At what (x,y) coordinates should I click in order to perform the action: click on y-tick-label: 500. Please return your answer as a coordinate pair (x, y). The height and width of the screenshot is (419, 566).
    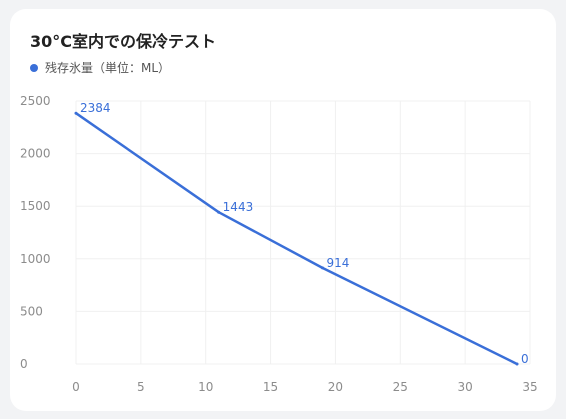
    Looking at the image, I should click on (31, 311).